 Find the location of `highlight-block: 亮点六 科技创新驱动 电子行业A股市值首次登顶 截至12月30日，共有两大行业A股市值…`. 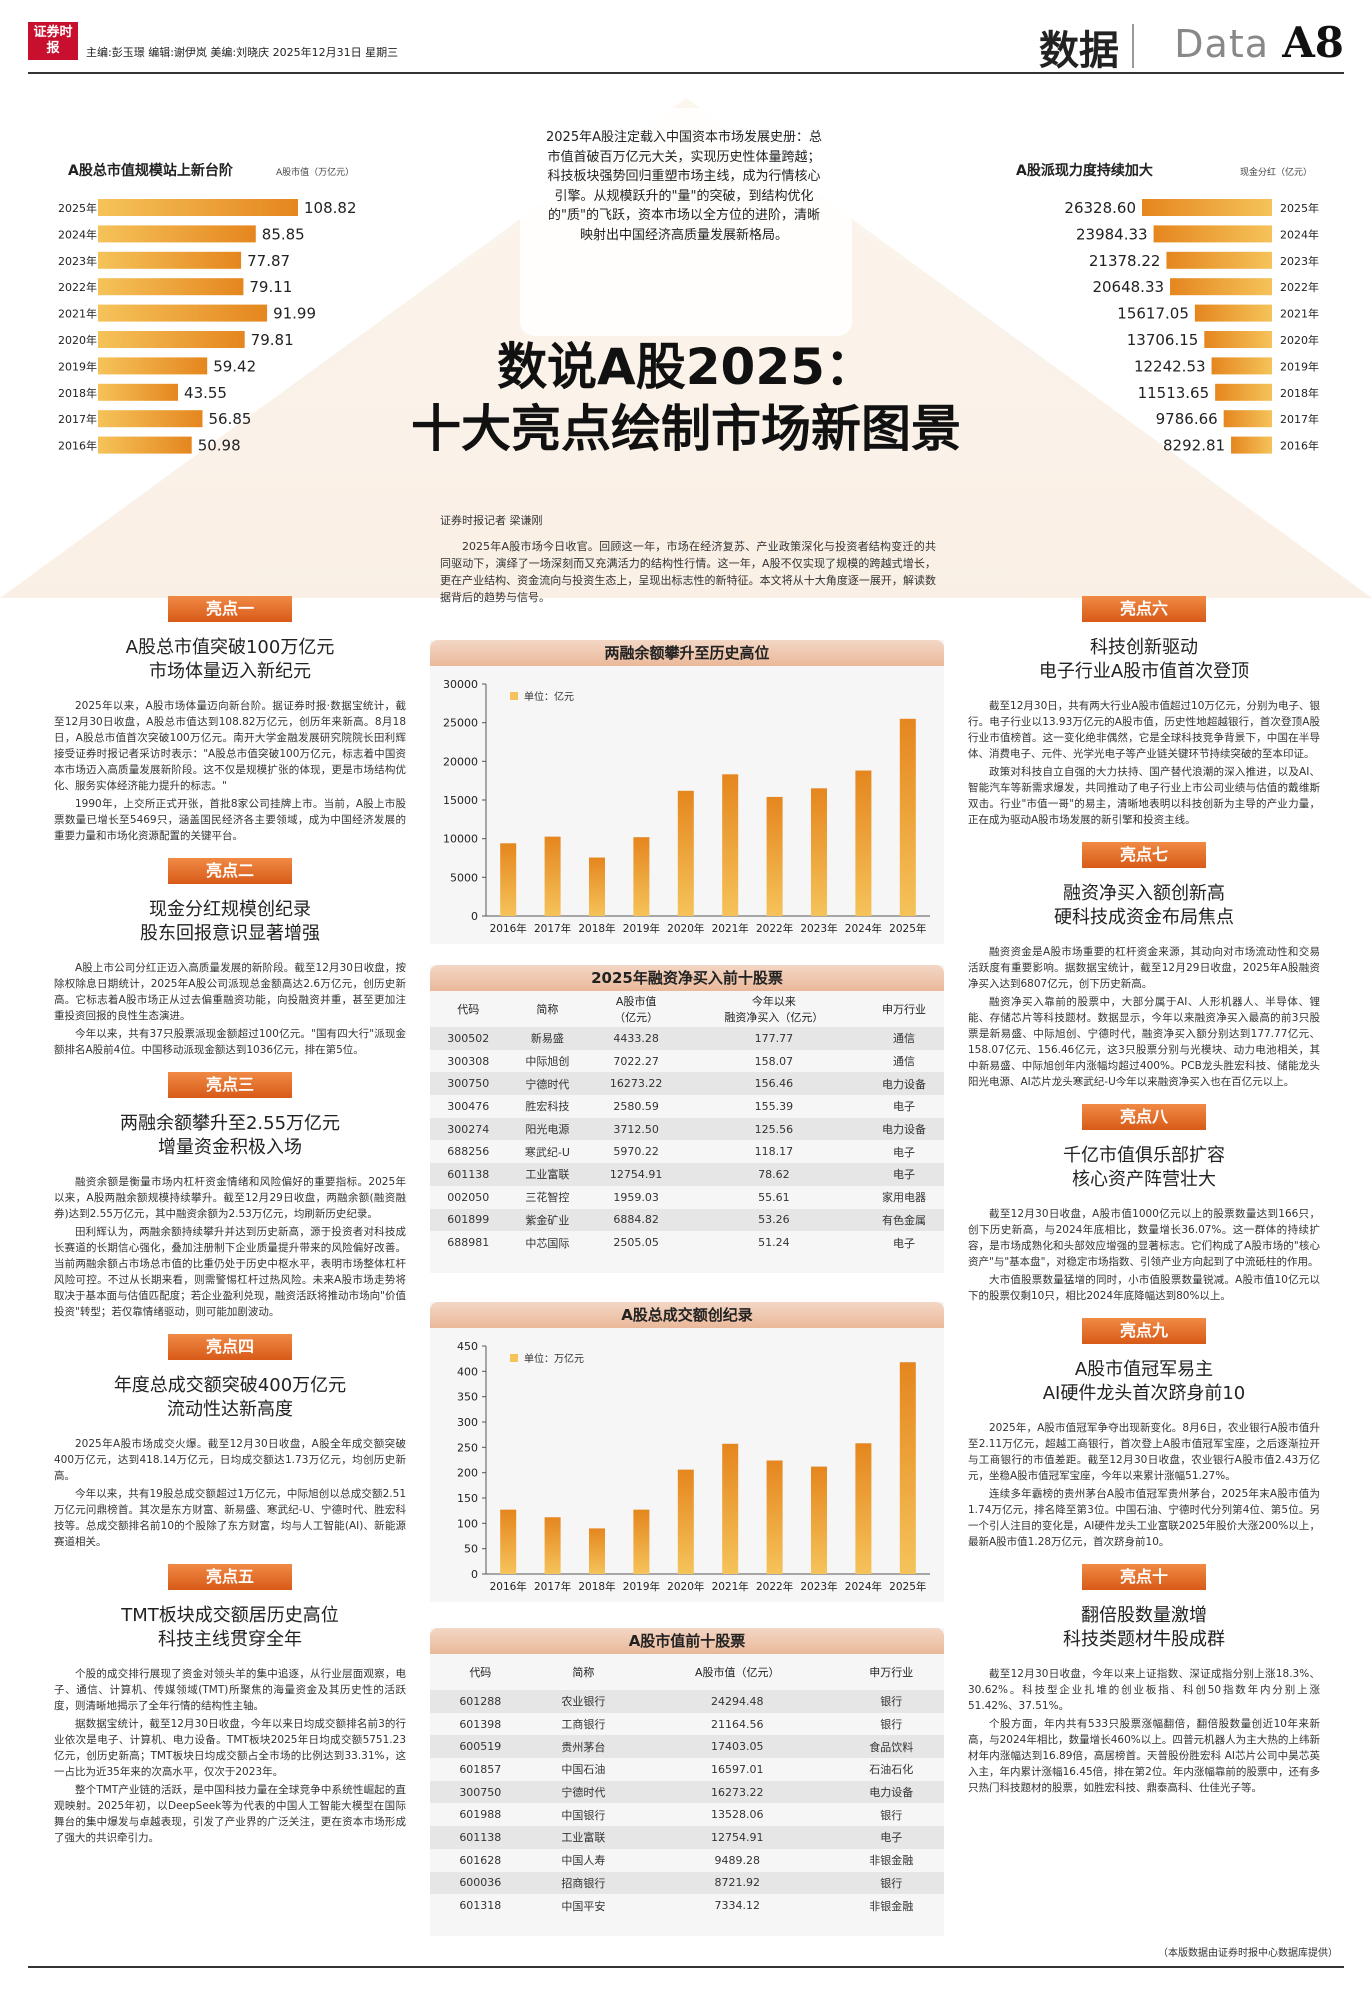

highlight-block: 亮点六 科技创新驱动 电子行业A股市值首次登顶 截至12月30日，共有两大行业A股市值… is located at coordinates (1144, 712).